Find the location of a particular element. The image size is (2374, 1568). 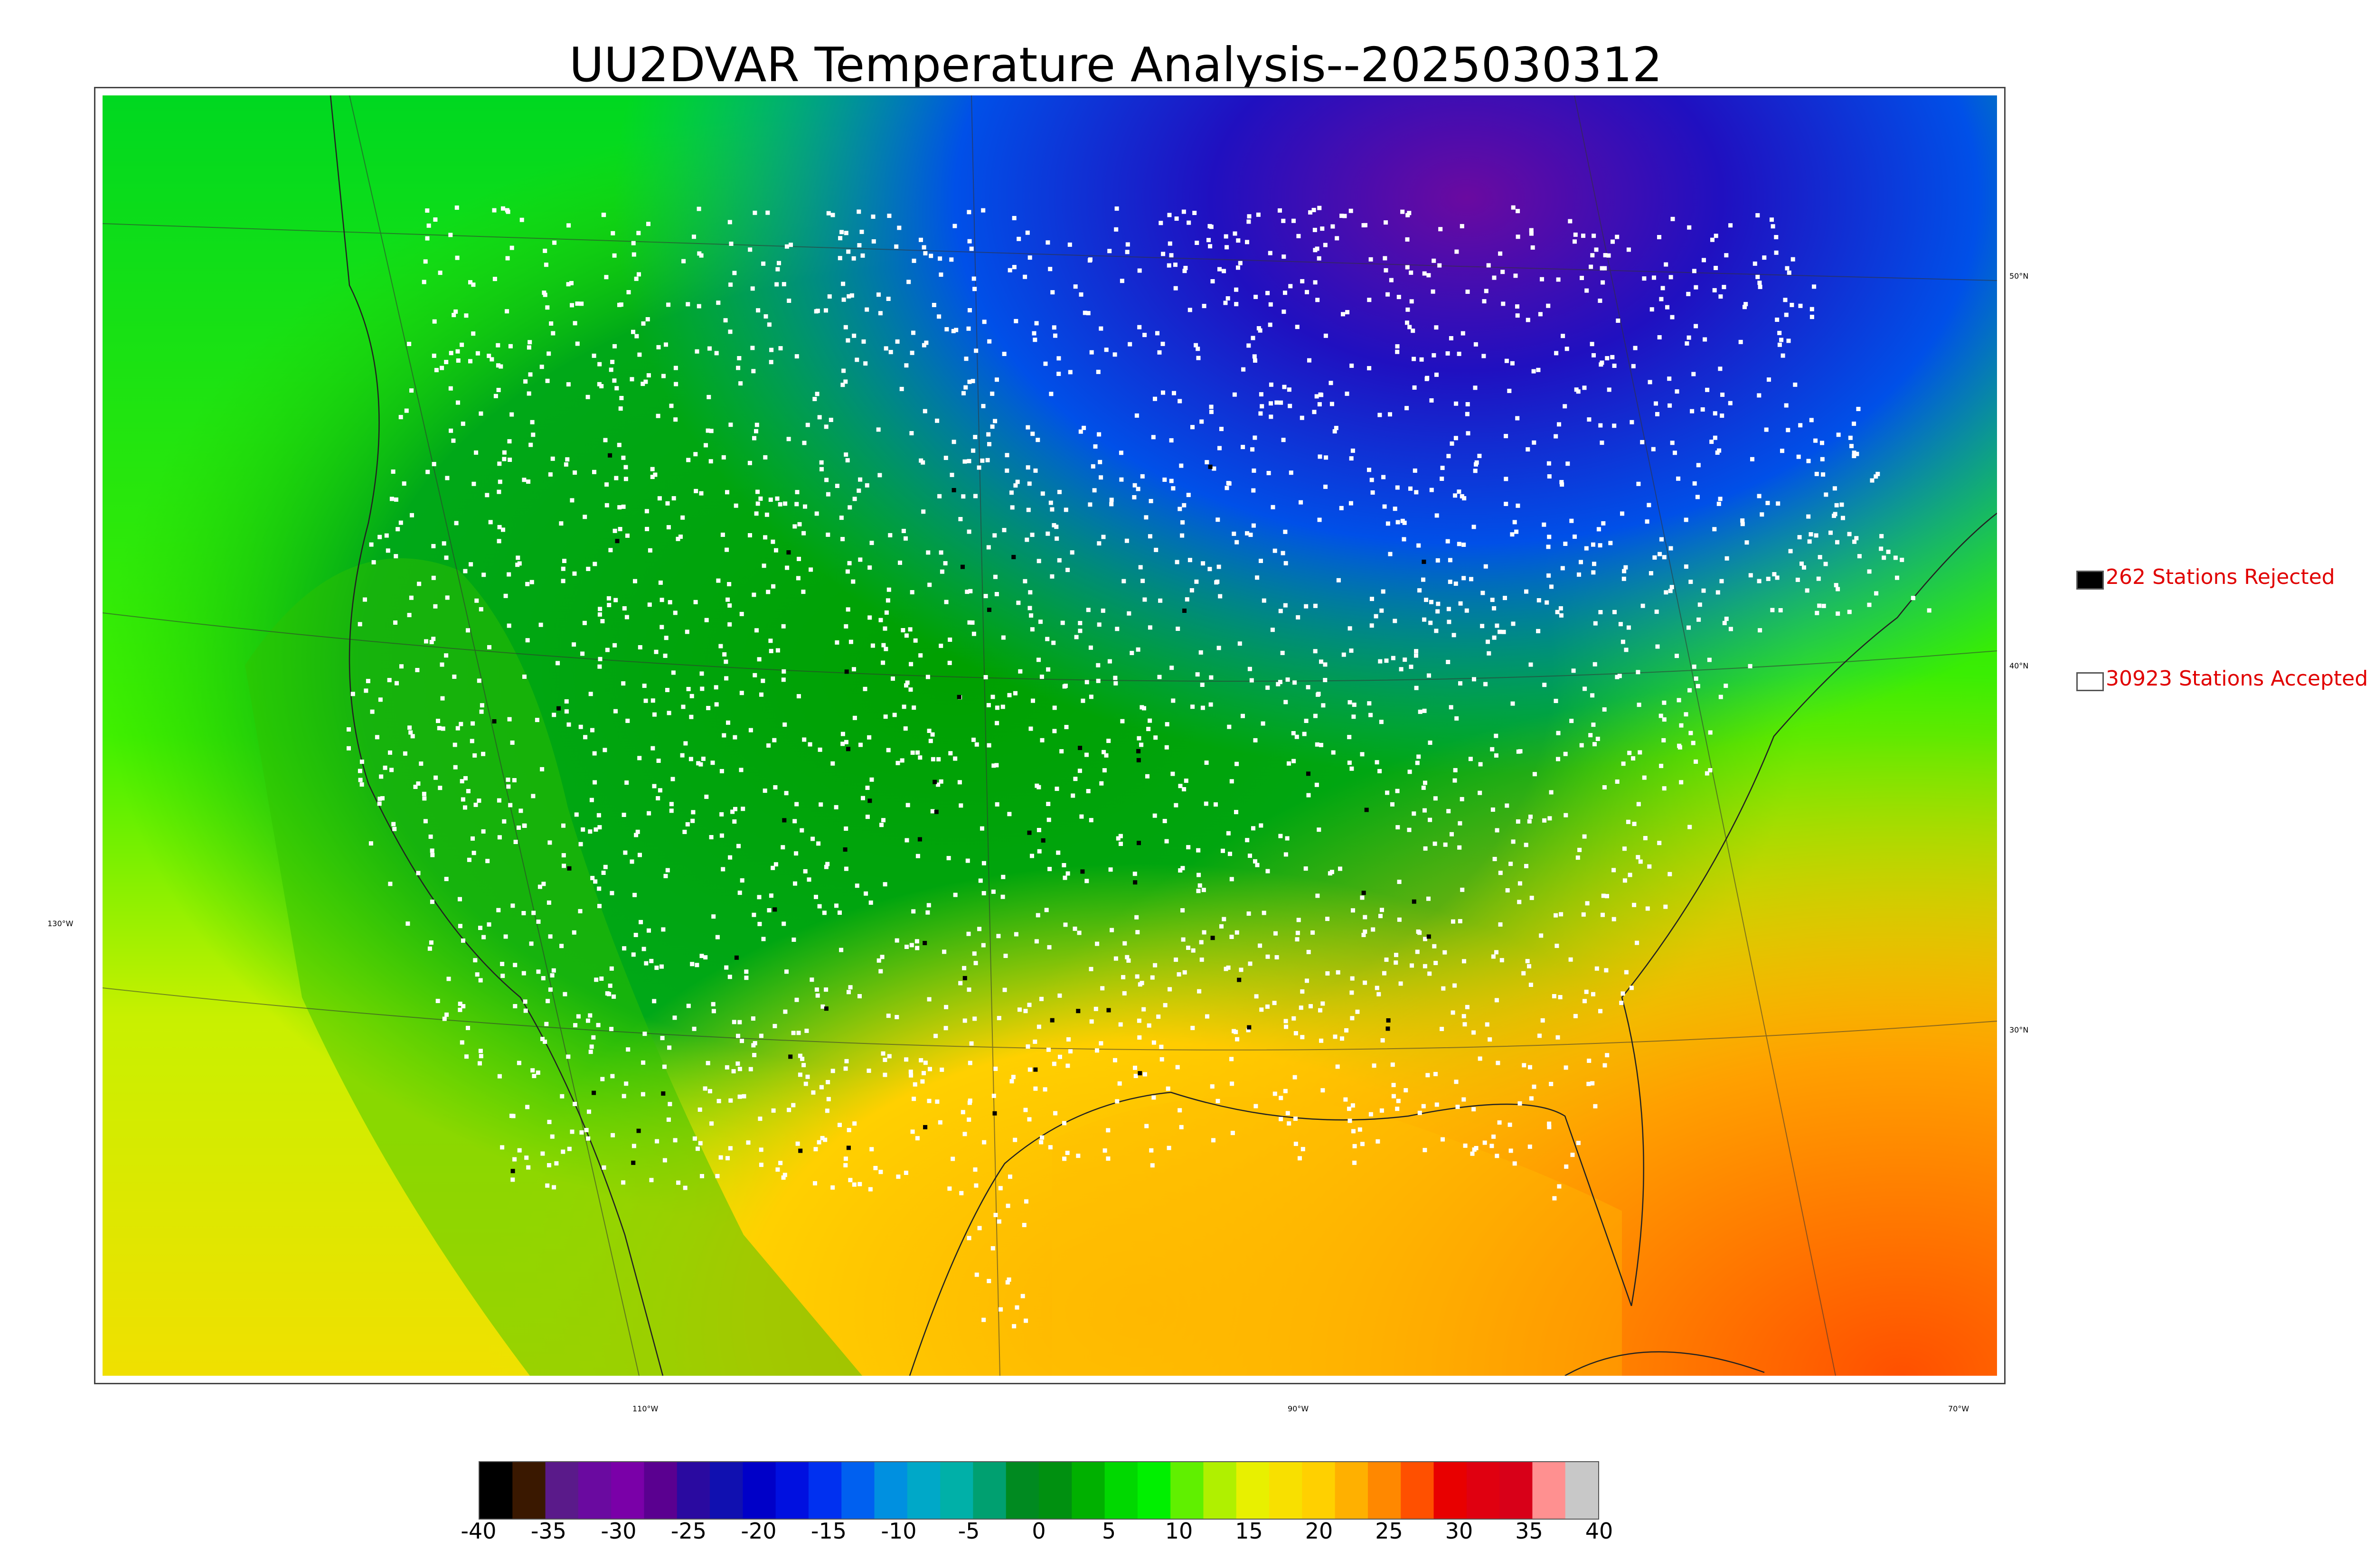

rejected-station-marker is located at coordinates (784, 820).